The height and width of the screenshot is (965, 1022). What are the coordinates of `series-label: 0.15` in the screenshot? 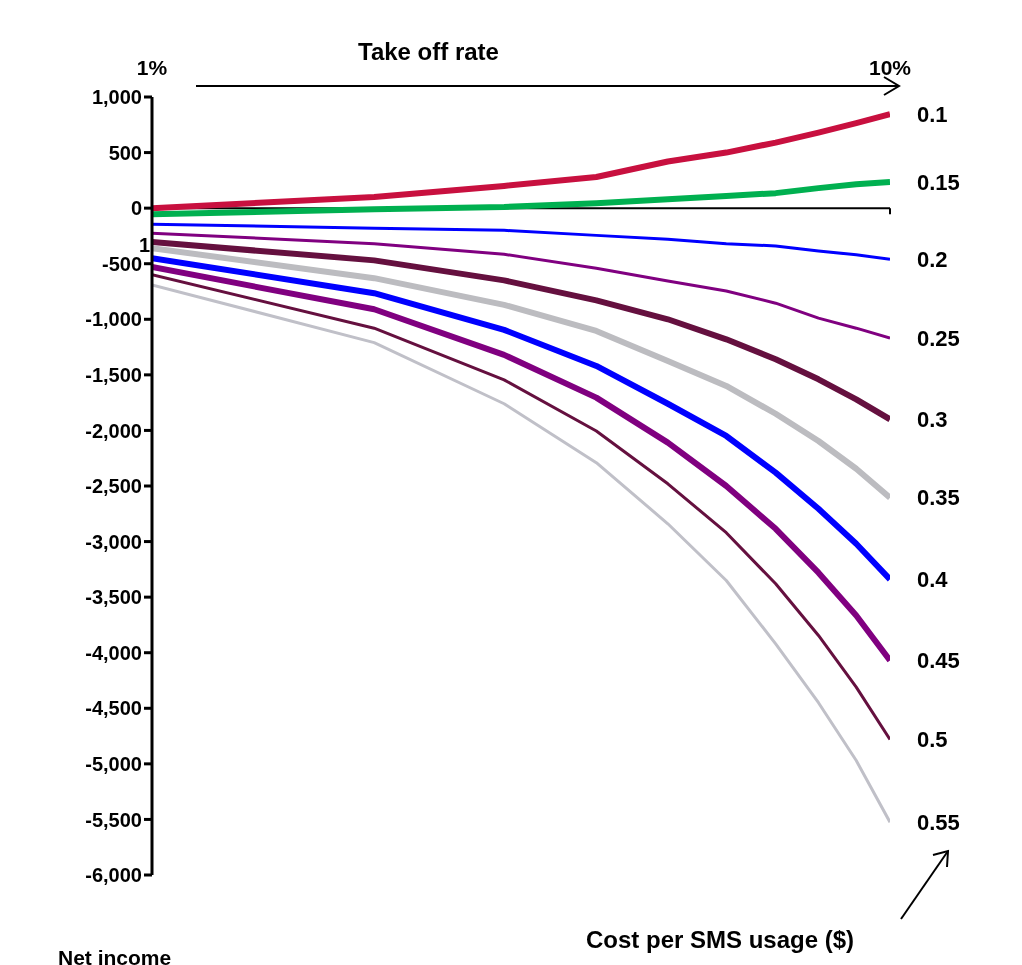 It's located at (938, 182).